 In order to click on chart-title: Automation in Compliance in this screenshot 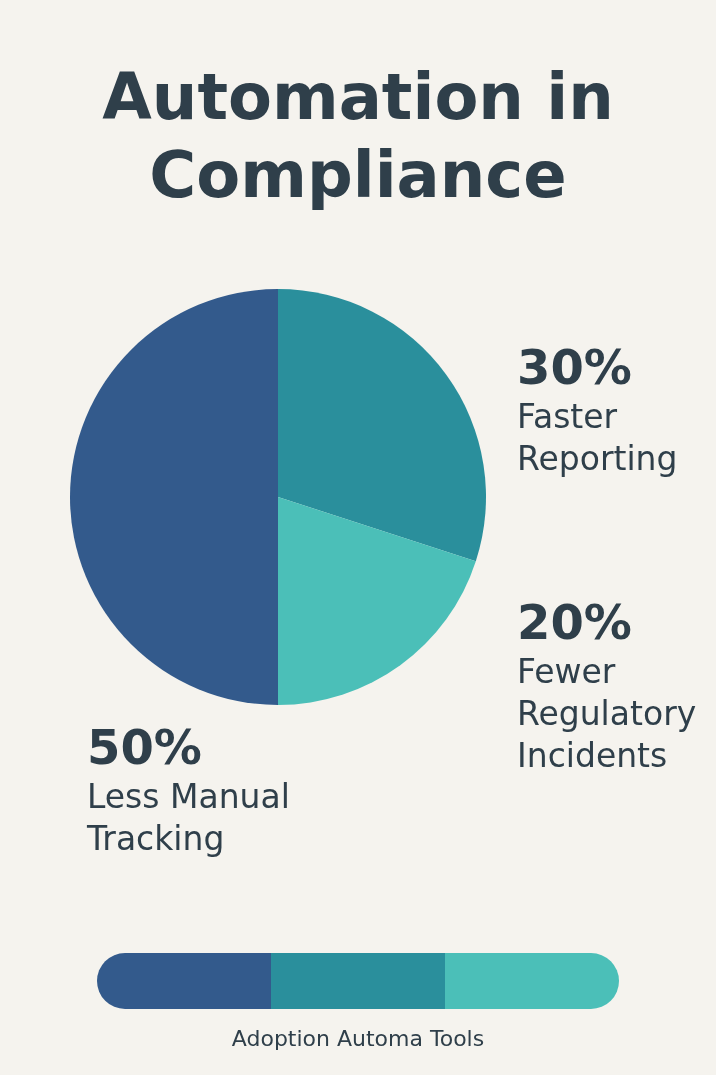, I will do `click(358, 136)`.